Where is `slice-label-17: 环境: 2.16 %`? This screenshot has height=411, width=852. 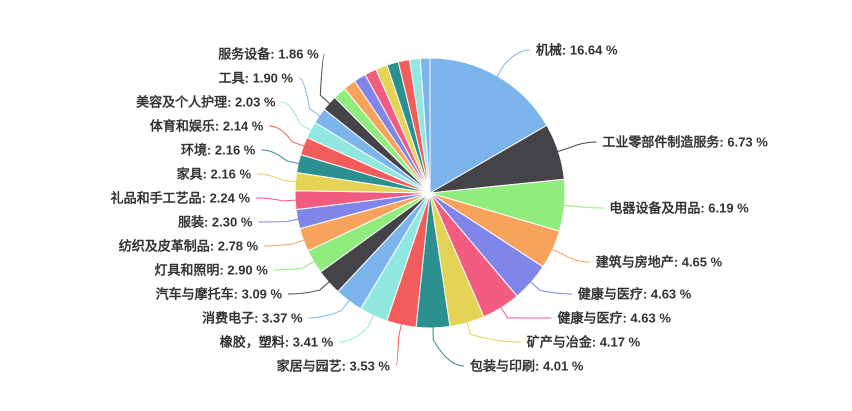
slice-label-17: 环境: 2.16 % is located at coordinates (218, 150).